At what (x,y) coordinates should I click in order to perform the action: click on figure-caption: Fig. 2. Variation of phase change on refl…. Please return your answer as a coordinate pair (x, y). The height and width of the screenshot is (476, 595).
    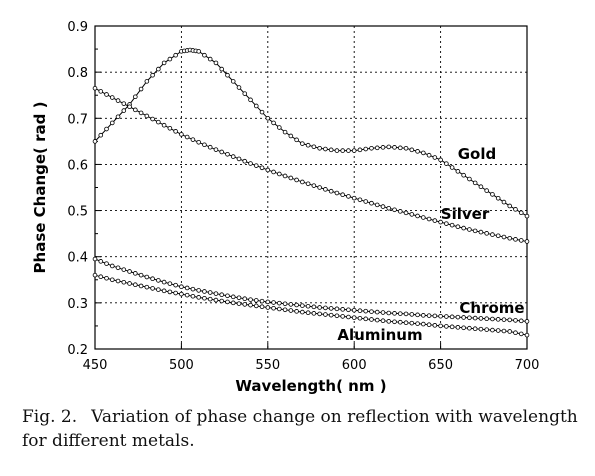
    Looking at the image, I should click on (302, 429).